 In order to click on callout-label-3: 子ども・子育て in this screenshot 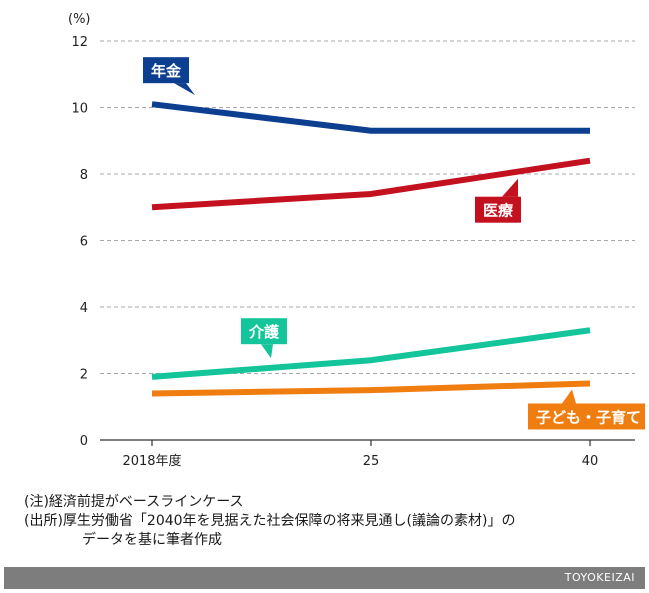, I will do `click(588, 417)`.